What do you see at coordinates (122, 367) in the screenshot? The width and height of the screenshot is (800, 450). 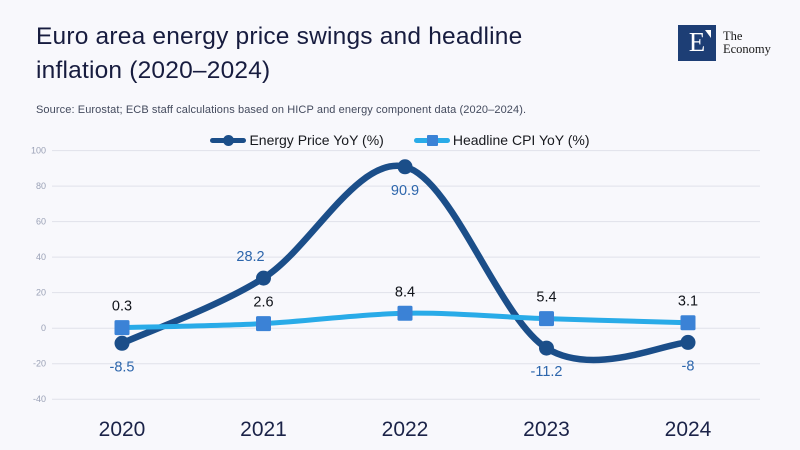 I see `data-label: -8.5` at bounding box center [122, 367].